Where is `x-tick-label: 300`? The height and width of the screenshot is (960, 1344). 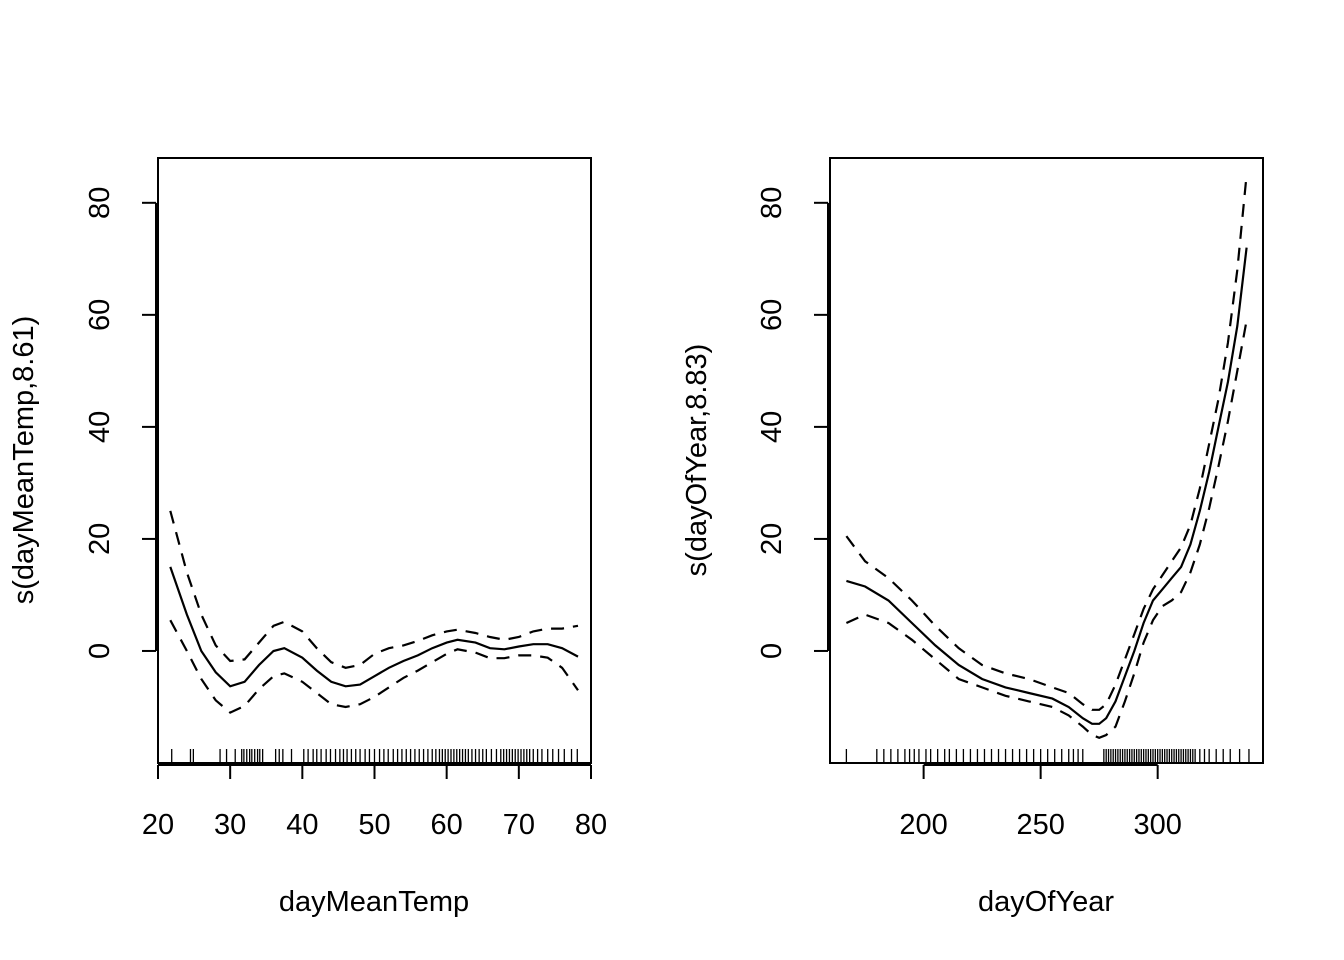 x-tick-label: 300 is located at coordinates (1157, 825).